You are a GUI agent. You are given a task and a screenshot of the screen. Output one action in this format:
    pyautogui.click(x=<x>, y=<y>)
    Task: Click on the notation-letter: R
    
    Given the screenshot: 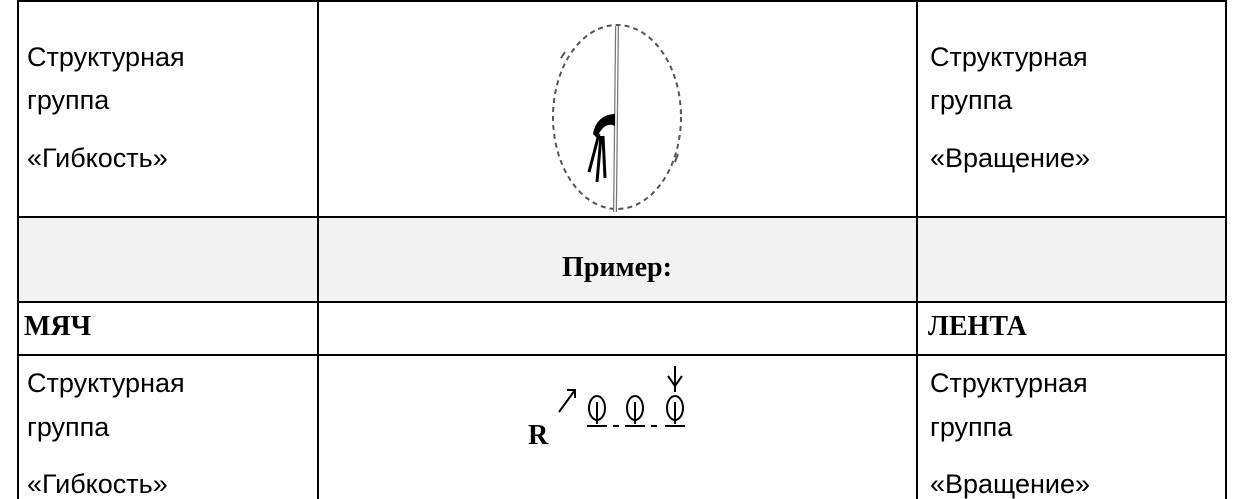 What is the action you would take?
    pyautogui.click(x=538, y=435)
    